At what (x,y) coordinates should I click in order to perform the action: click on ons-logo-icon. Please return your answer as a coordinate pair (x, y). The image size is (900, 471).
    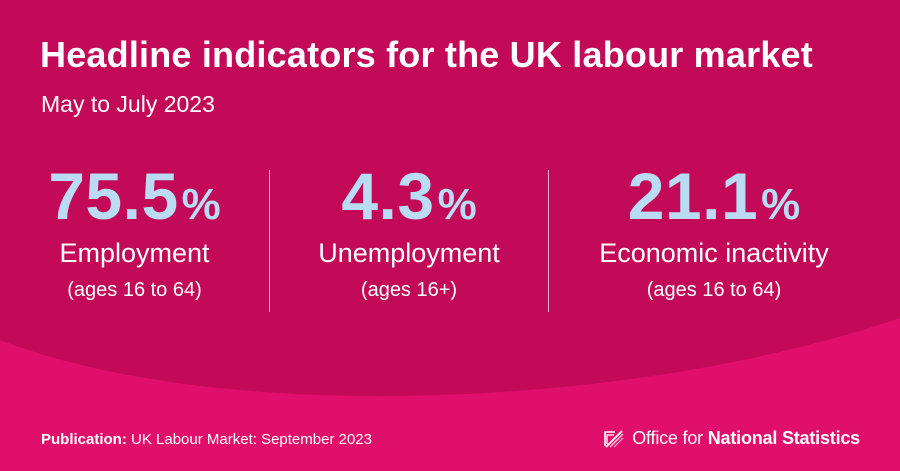
    Looking at the image, I should click on (614, 439).